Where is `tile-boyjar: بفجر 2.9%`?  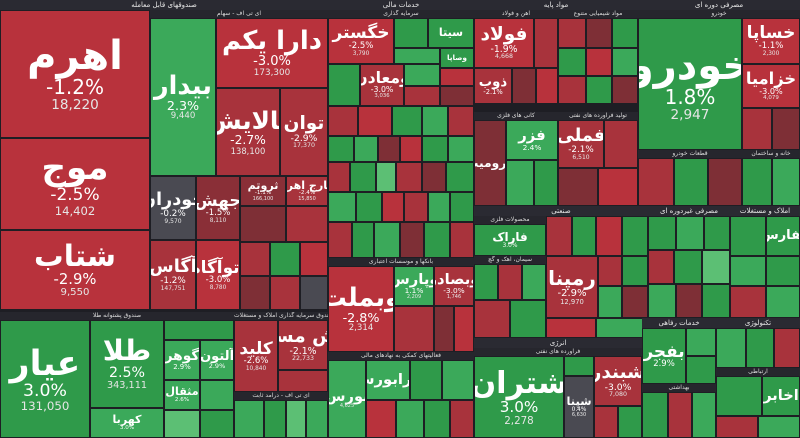
tile-boyjar: بفجر 2.9% is located at coordinates (664, 356).